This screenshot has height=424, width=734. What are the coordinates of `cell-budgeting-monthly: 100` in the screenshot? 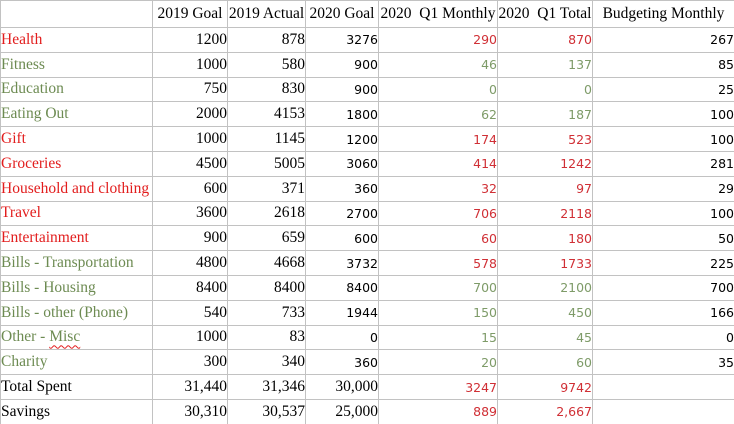 It's located at (663, 139).